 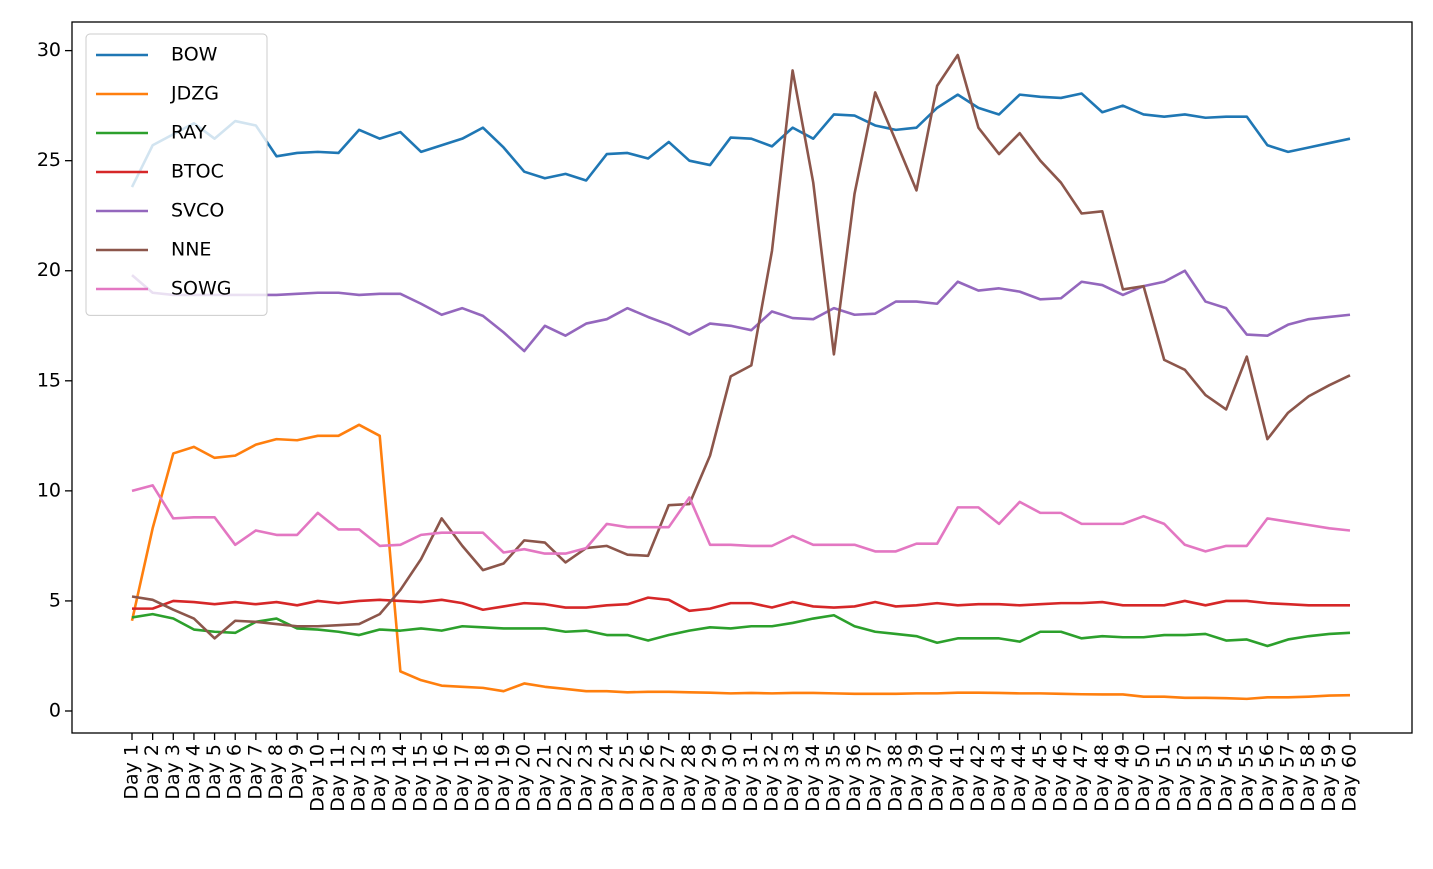 I want to click on legend-label: NNE, so click(x=191, y=250).